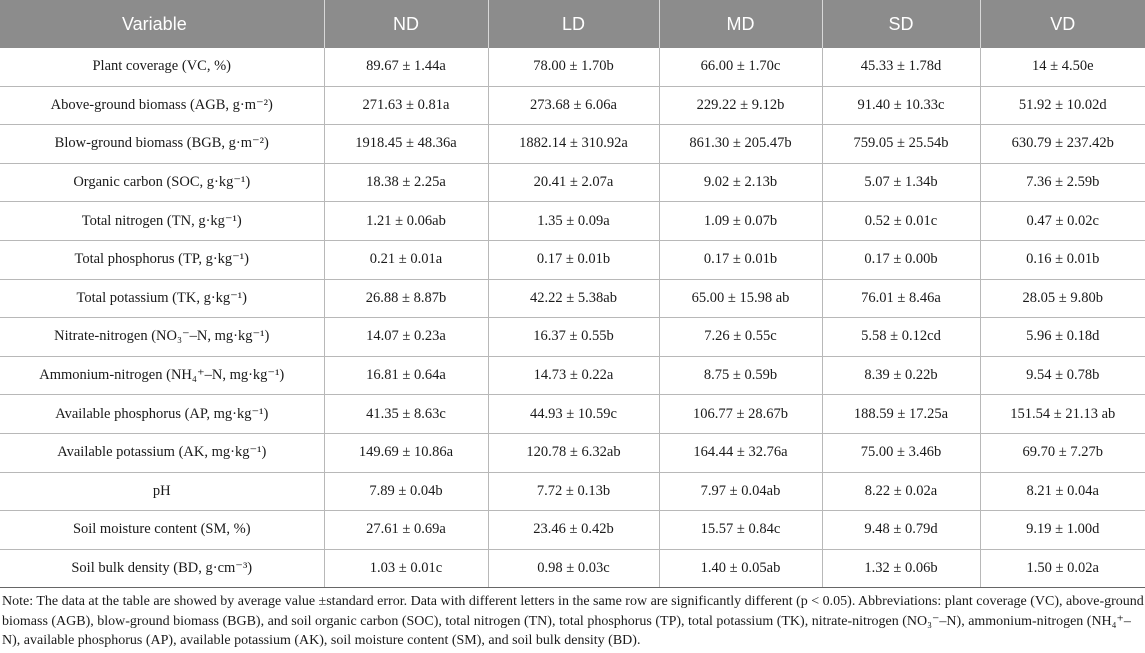 Image resolution: width=1145 pixels, height=653 pixels. What do you see at coordinates (162, 492) in the screenshot?
I see `variable-cell: pH` at bounding box center [162, 492].